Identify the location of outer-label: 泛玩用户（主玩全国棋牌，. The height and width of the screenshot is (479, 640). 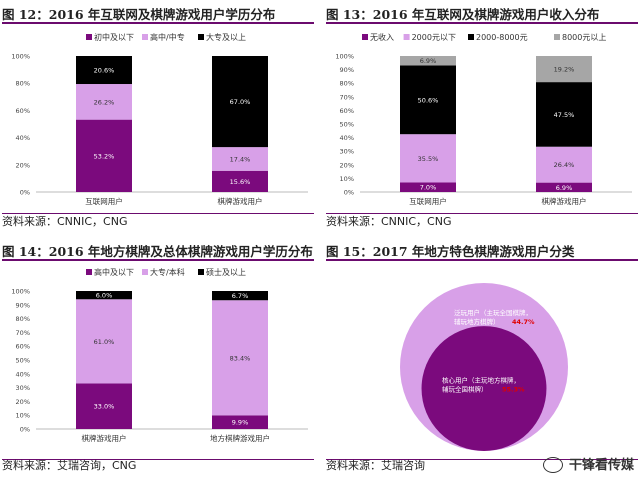
(493, 312).